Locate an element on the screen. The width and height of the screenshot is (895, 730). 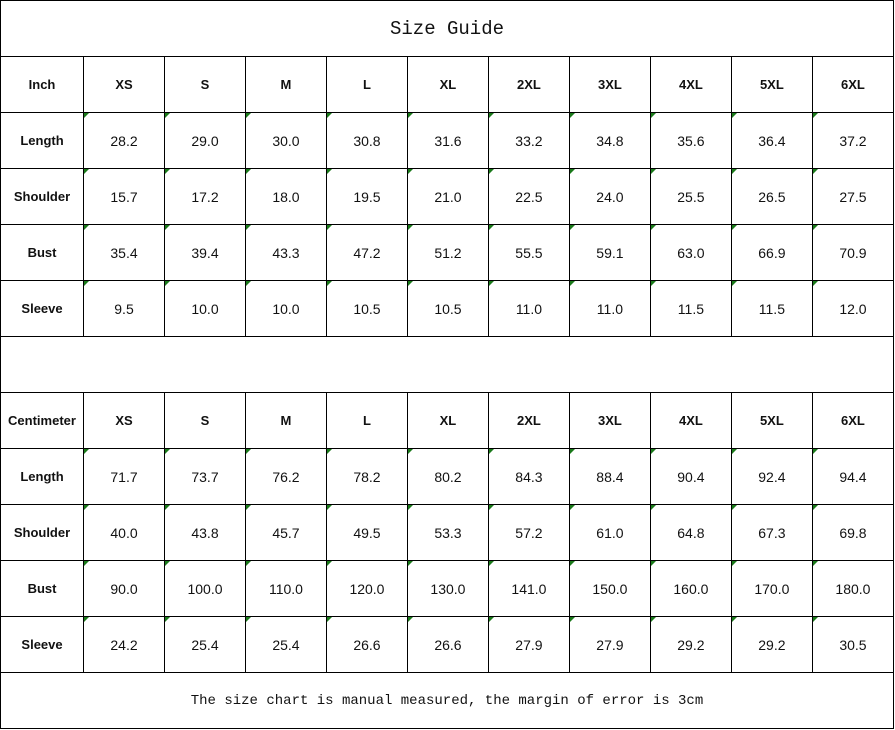
measurement-cell: 59.1 is located at coordinates (609, 252).